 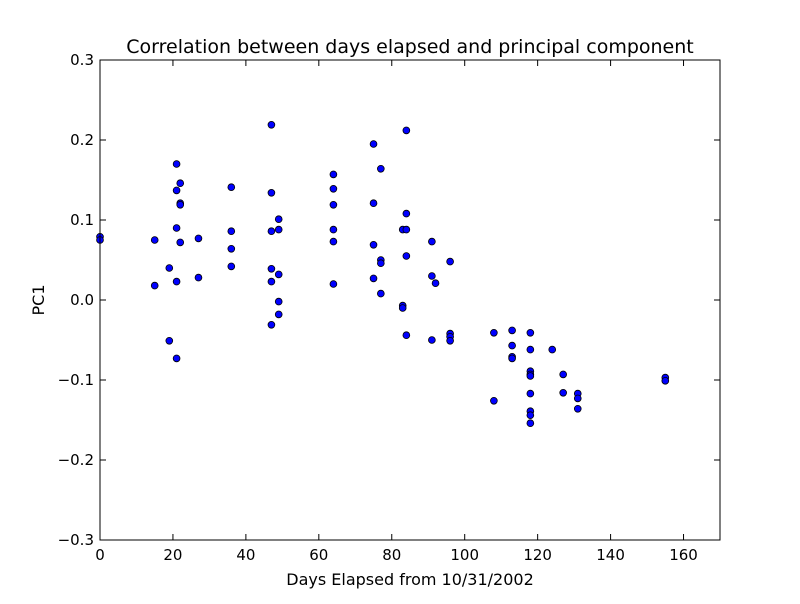 I want to click on y-tick-label: −0.2, so click(x=76, y=460).